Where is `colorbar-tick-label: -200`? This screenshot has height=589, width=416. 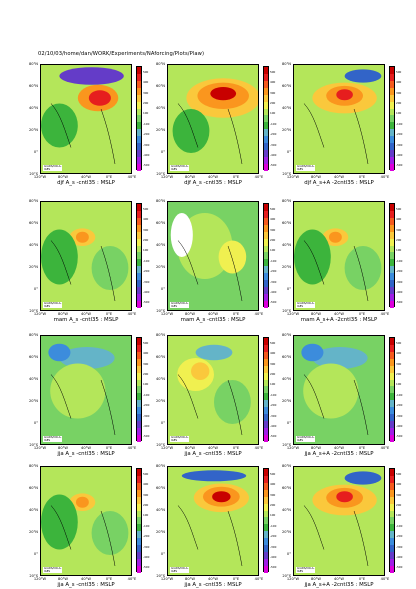 colorbar-tick-label: -200 is located at coordinates (273, 271).